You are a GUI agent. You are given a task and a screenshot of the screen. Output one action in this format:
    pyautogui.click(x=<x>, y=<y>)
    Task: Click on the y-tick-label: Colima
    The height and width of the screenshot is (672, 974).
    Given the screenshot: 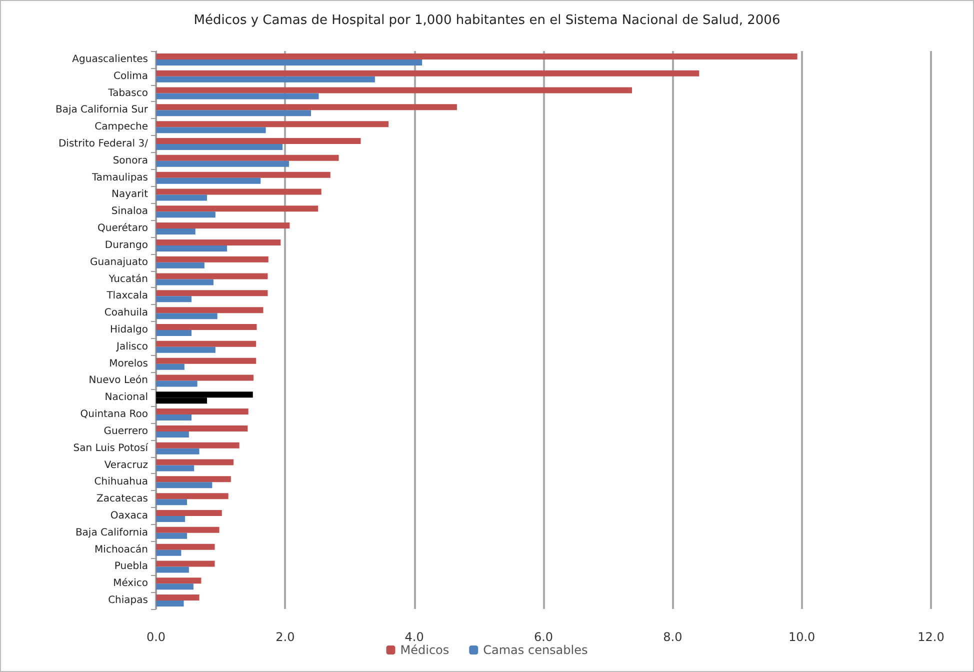 What is the action you would take?
    pyautogui.click(x=130, y=76)
    